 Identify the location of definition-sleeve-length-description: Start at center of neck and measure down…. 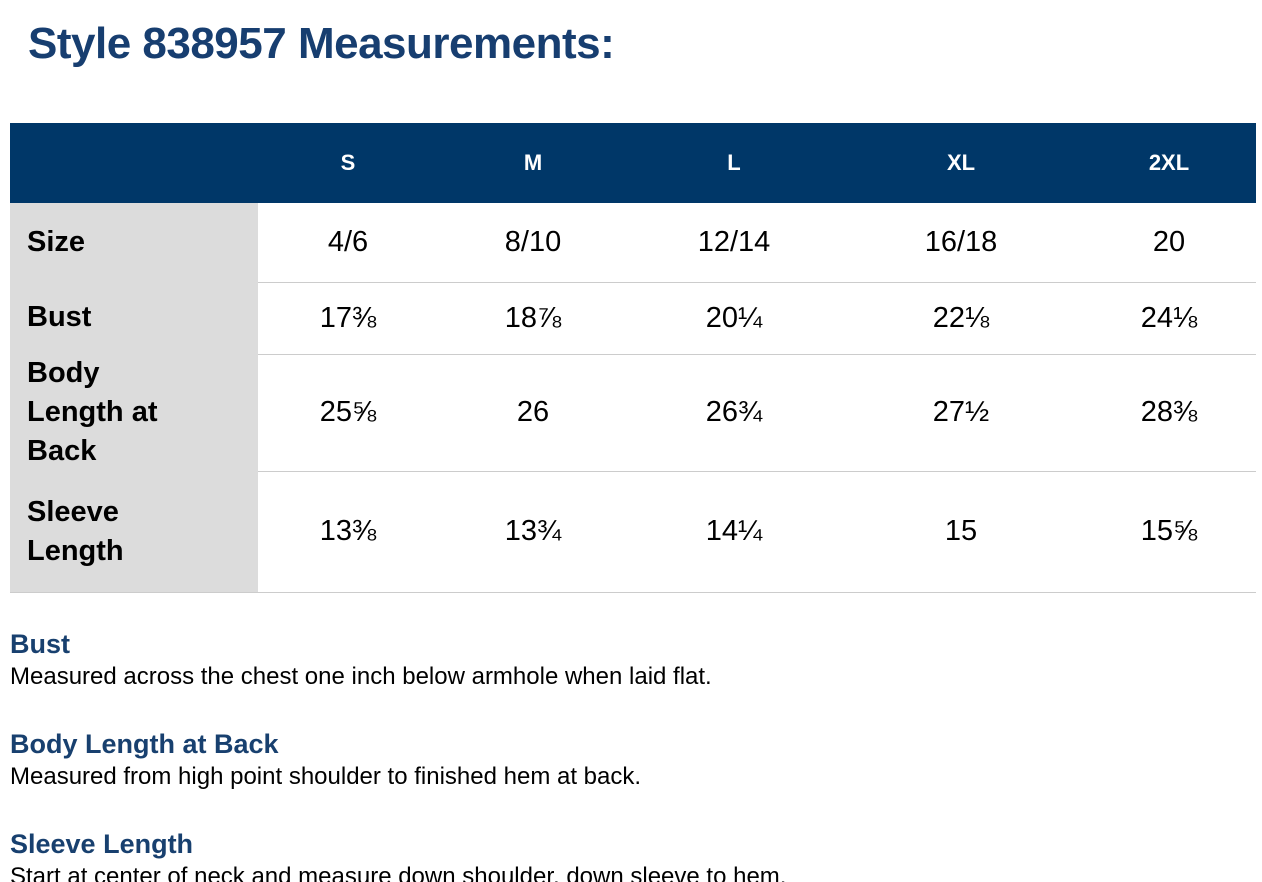
(398, 872).